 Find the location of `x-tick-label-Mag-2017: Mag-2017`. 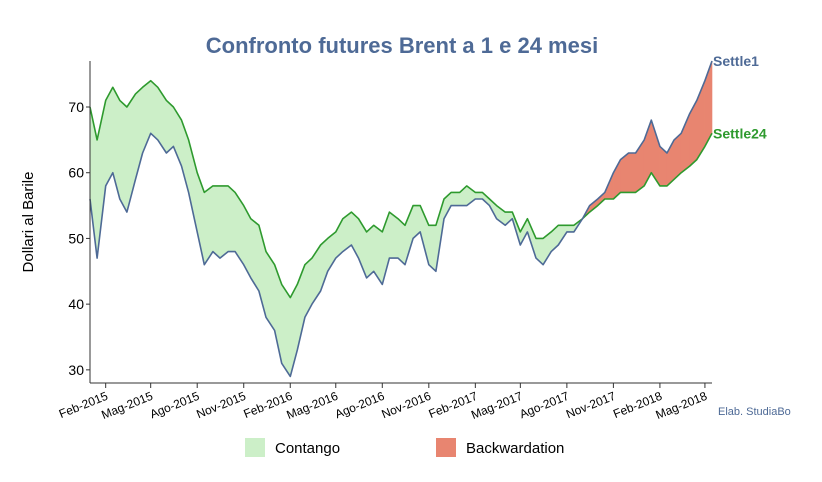

x-tick-label-Mag-2017: Mag-2017 is located at coordinates (497, 405).